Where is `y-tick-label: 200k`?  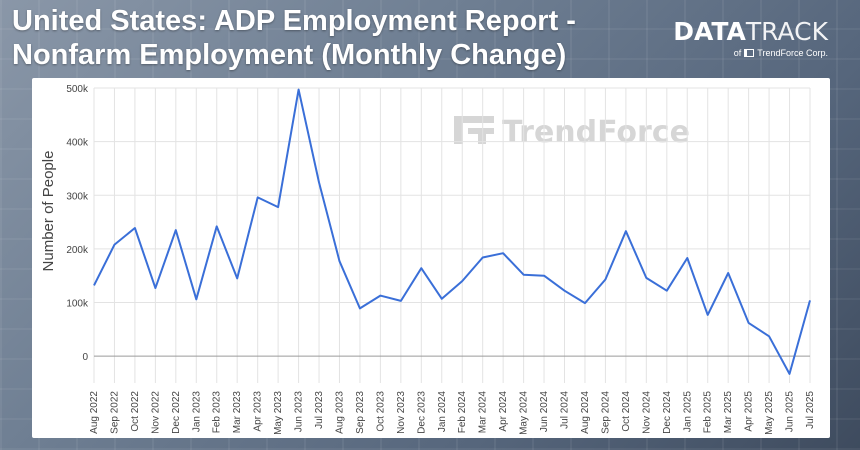 y-tick-label: 200k is located at coordinates (77, 250).